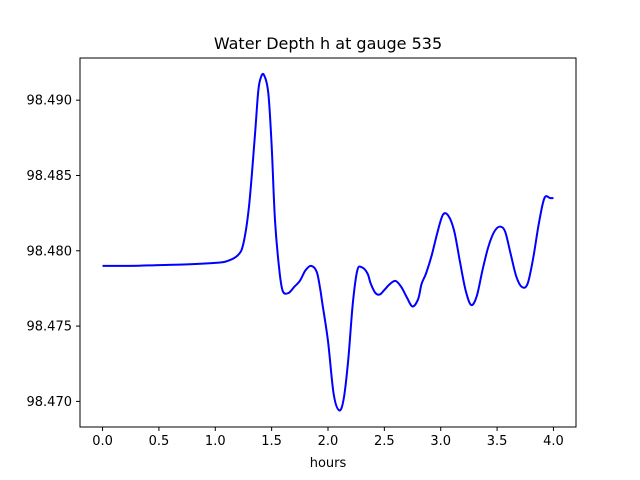 Image resolution: width=640 pixels, height=480 pixels. What do you see at coordinates (384, 441) in the screenshot?
I see `x-tick-label: 2.5` at bounding box center [384, 441].